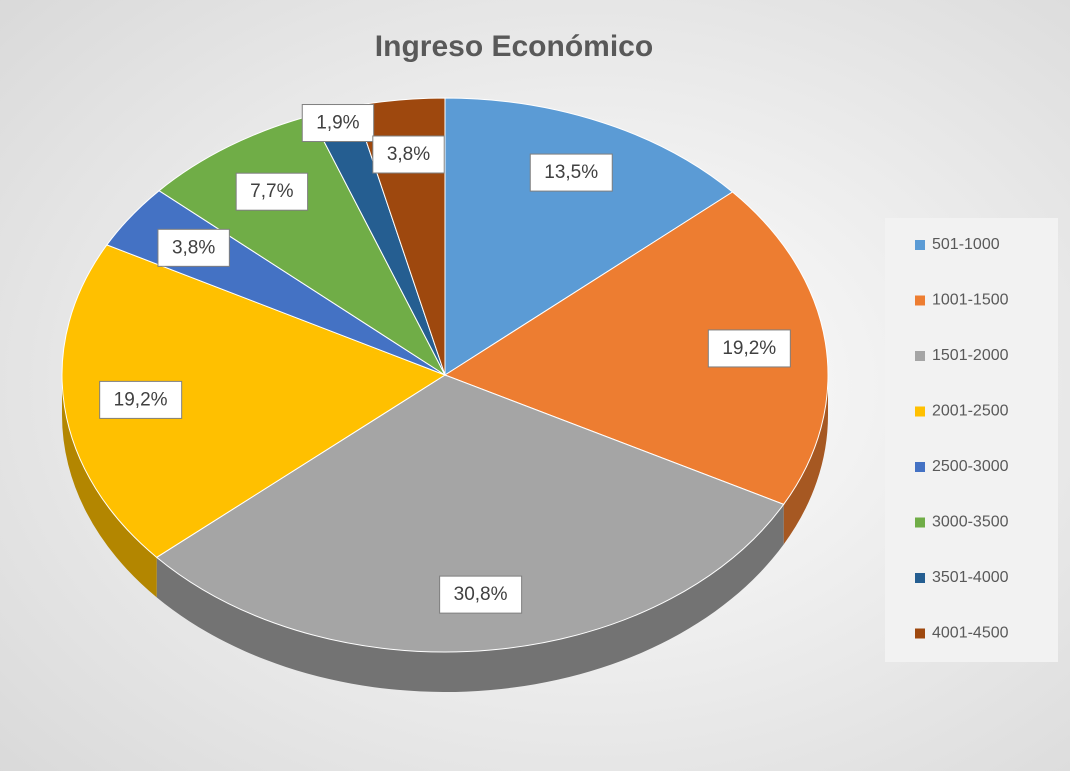 The height and width of the screenshot is (776, 1070). Describe the element at coordinates (970, 633) in the screenshot. I see `legend-label: 4001-4500` at that location.